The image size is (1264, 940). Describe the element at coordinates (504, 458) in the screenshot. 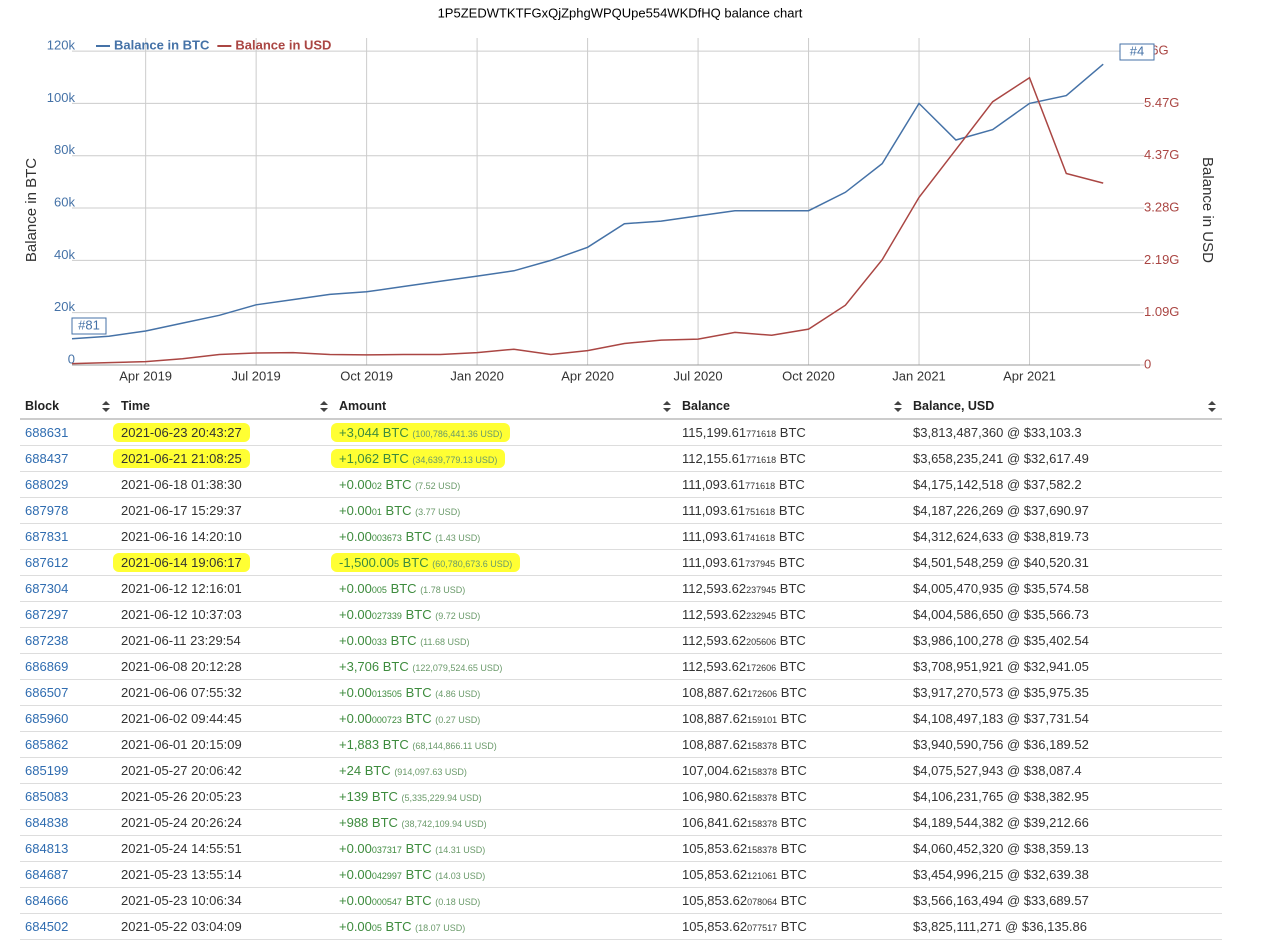

I see `amount-cell: +1,062 BTC (34,639,779.13 USD)` at that location.